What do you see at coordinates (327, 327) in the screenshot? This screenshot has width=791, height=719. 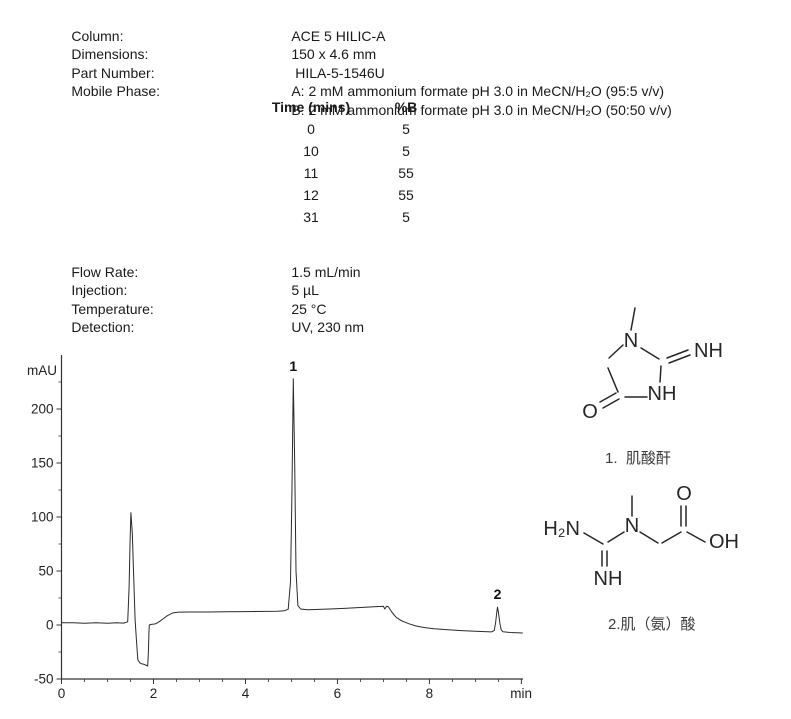 I see `param-value: UV, 230 nm` at bounding box center [327, 327].